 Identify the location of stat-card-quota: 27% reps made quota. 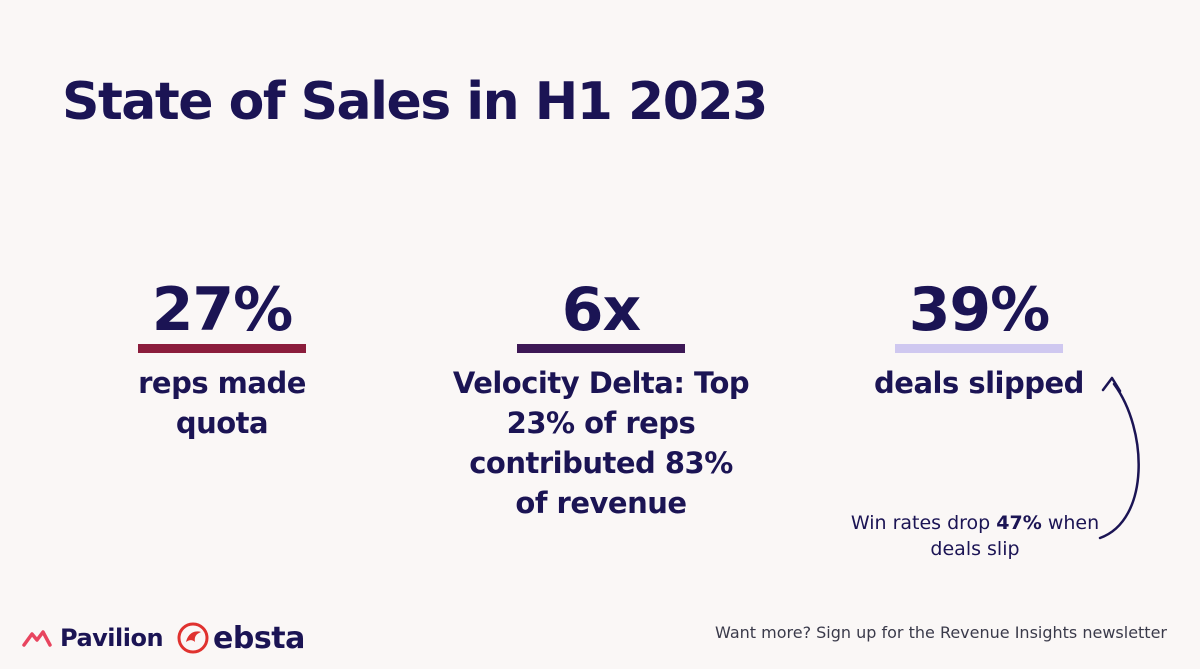
(222, 360).